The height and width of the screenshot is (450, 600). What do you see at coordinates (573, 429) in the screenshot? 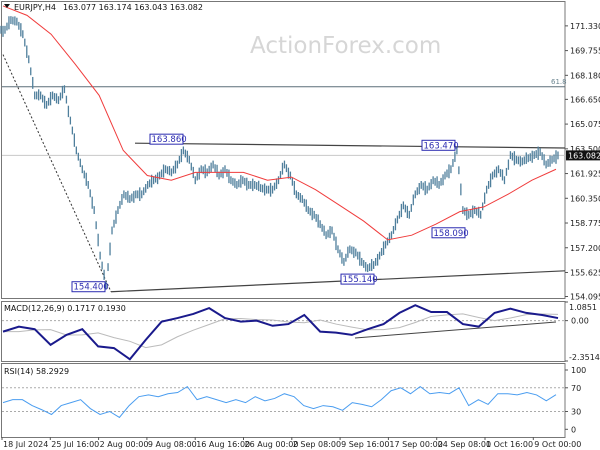
I see `rsi-tick-label: 0` at bounding box center [573, 429].